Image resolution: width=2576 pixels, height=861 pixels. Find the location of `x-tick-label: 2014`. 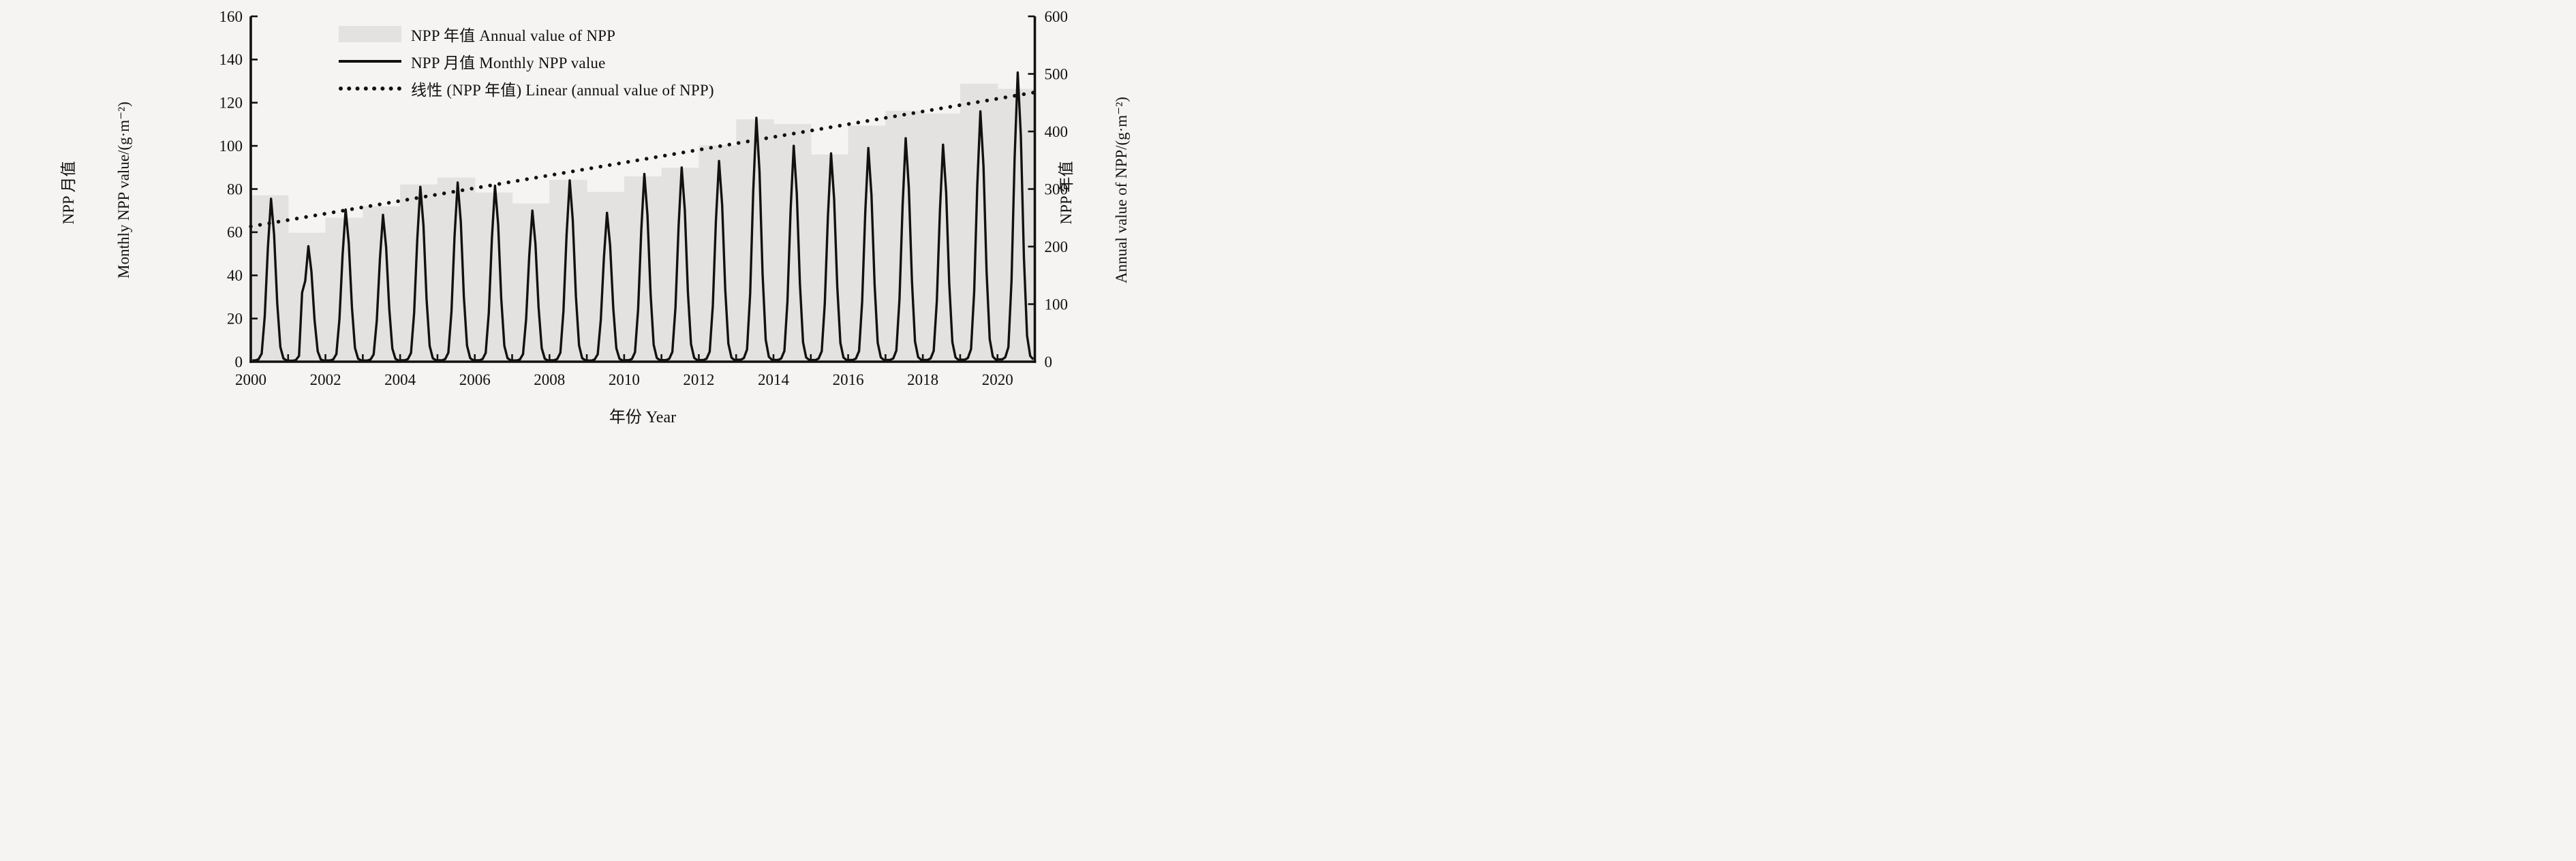

x-tick-label: 2014 is located at coordinates (774, 379).